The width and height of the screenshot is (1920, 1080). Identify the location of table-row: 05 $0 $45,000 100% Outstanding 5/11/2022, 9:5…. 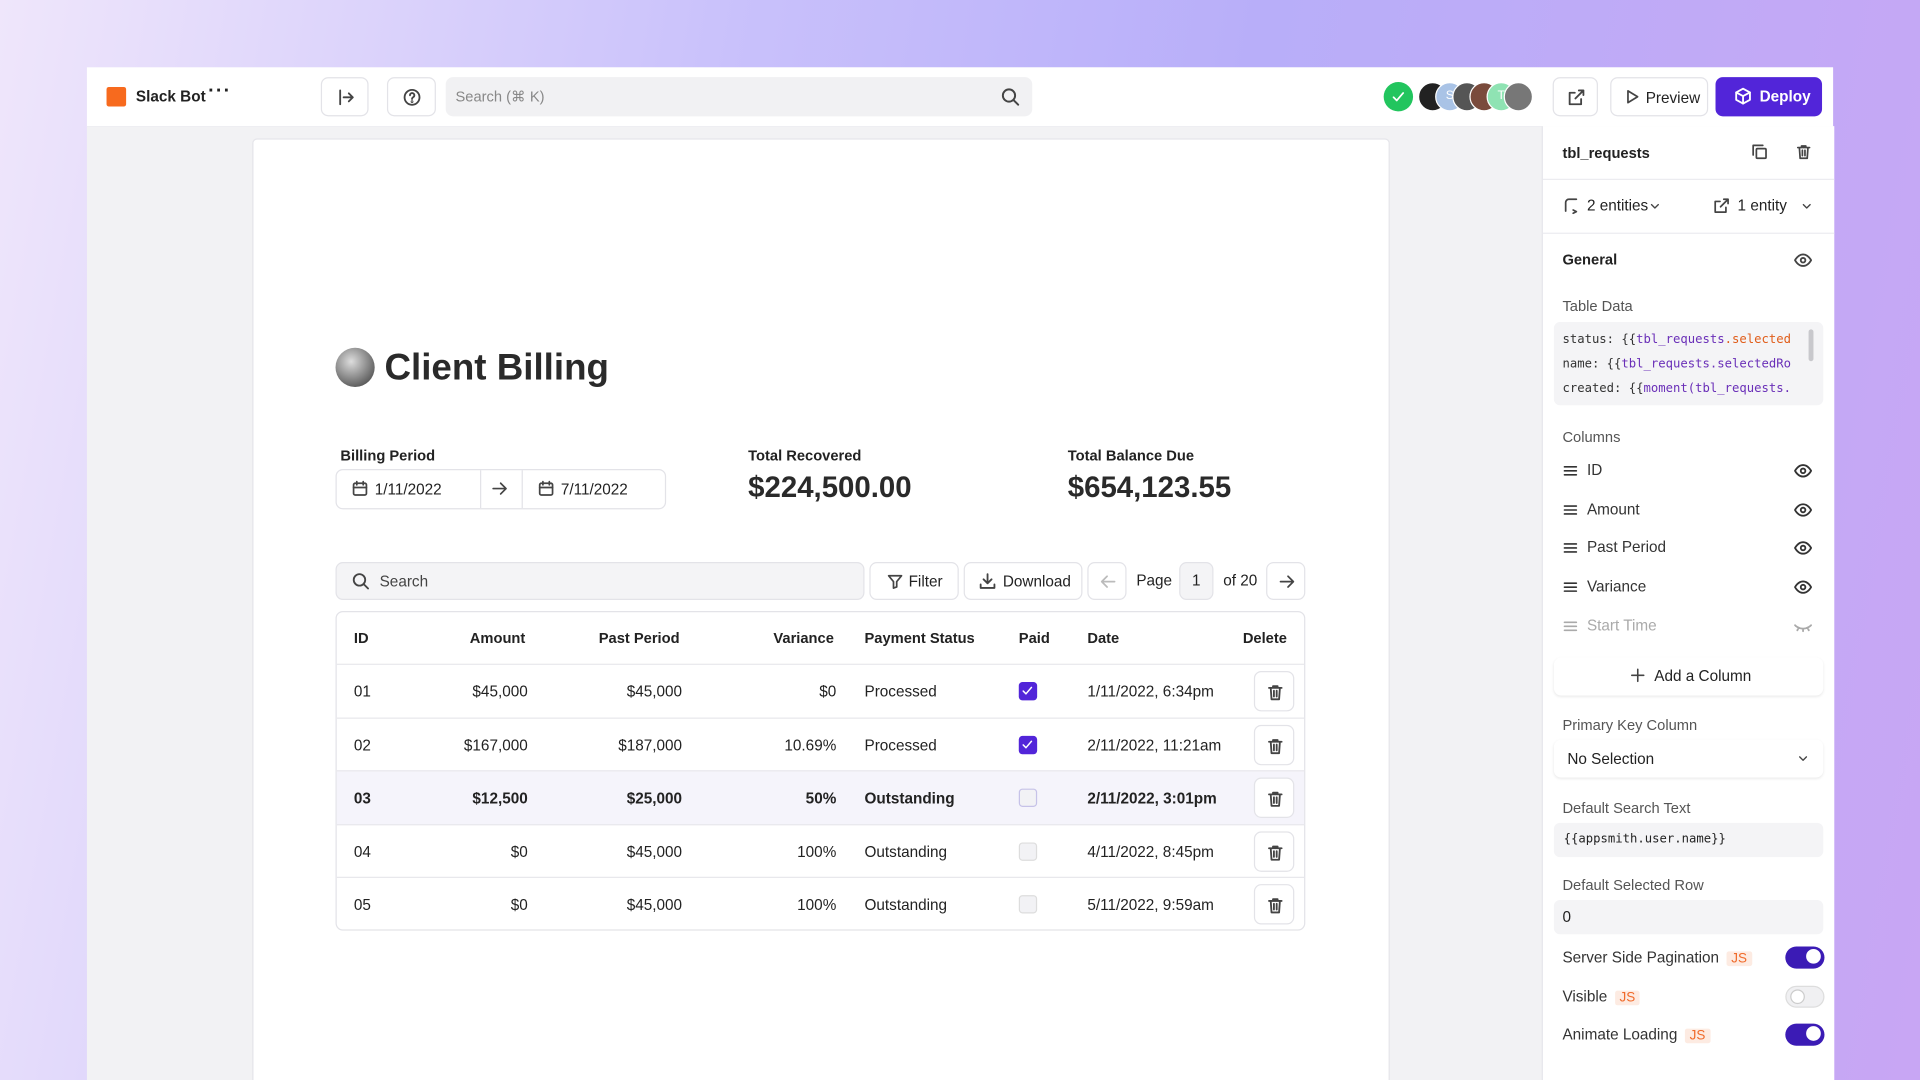
(820, 903).